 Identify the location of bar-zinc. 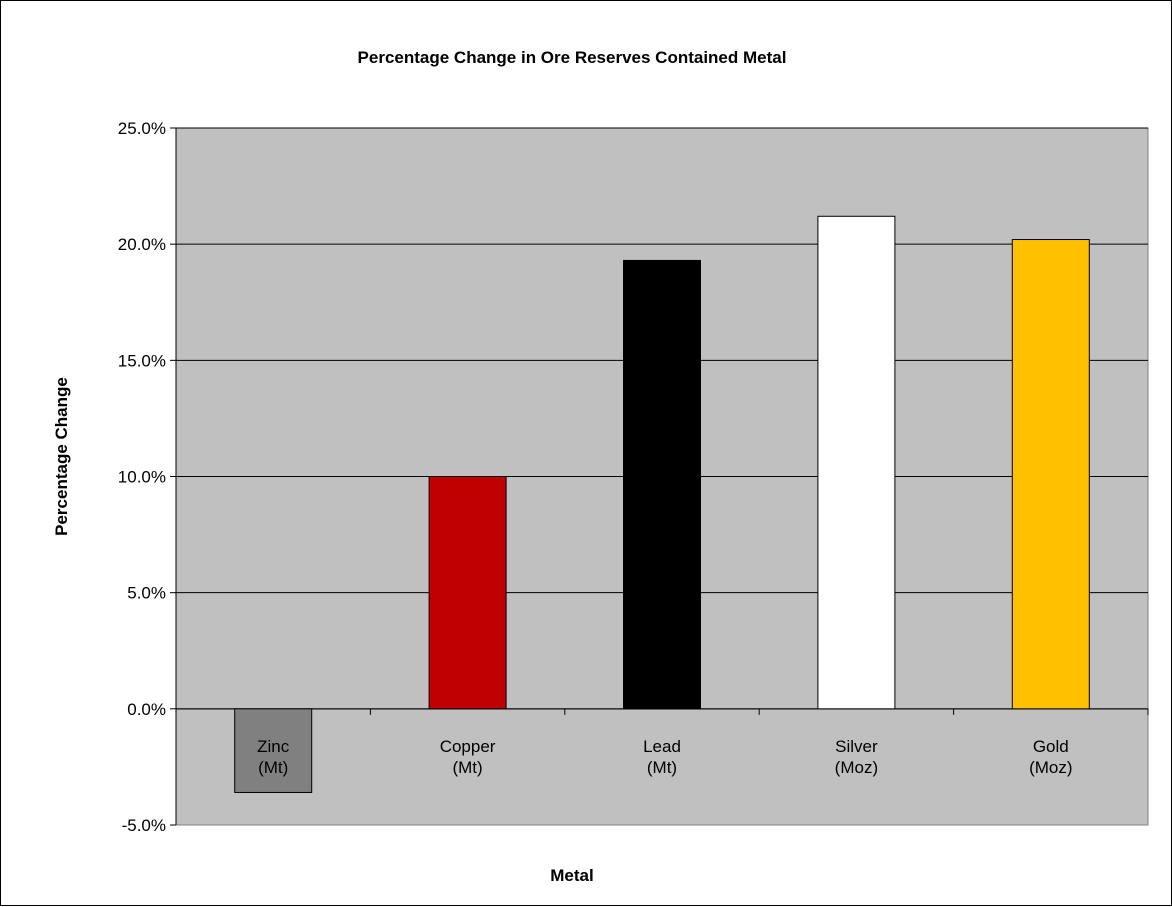
(273, 750).